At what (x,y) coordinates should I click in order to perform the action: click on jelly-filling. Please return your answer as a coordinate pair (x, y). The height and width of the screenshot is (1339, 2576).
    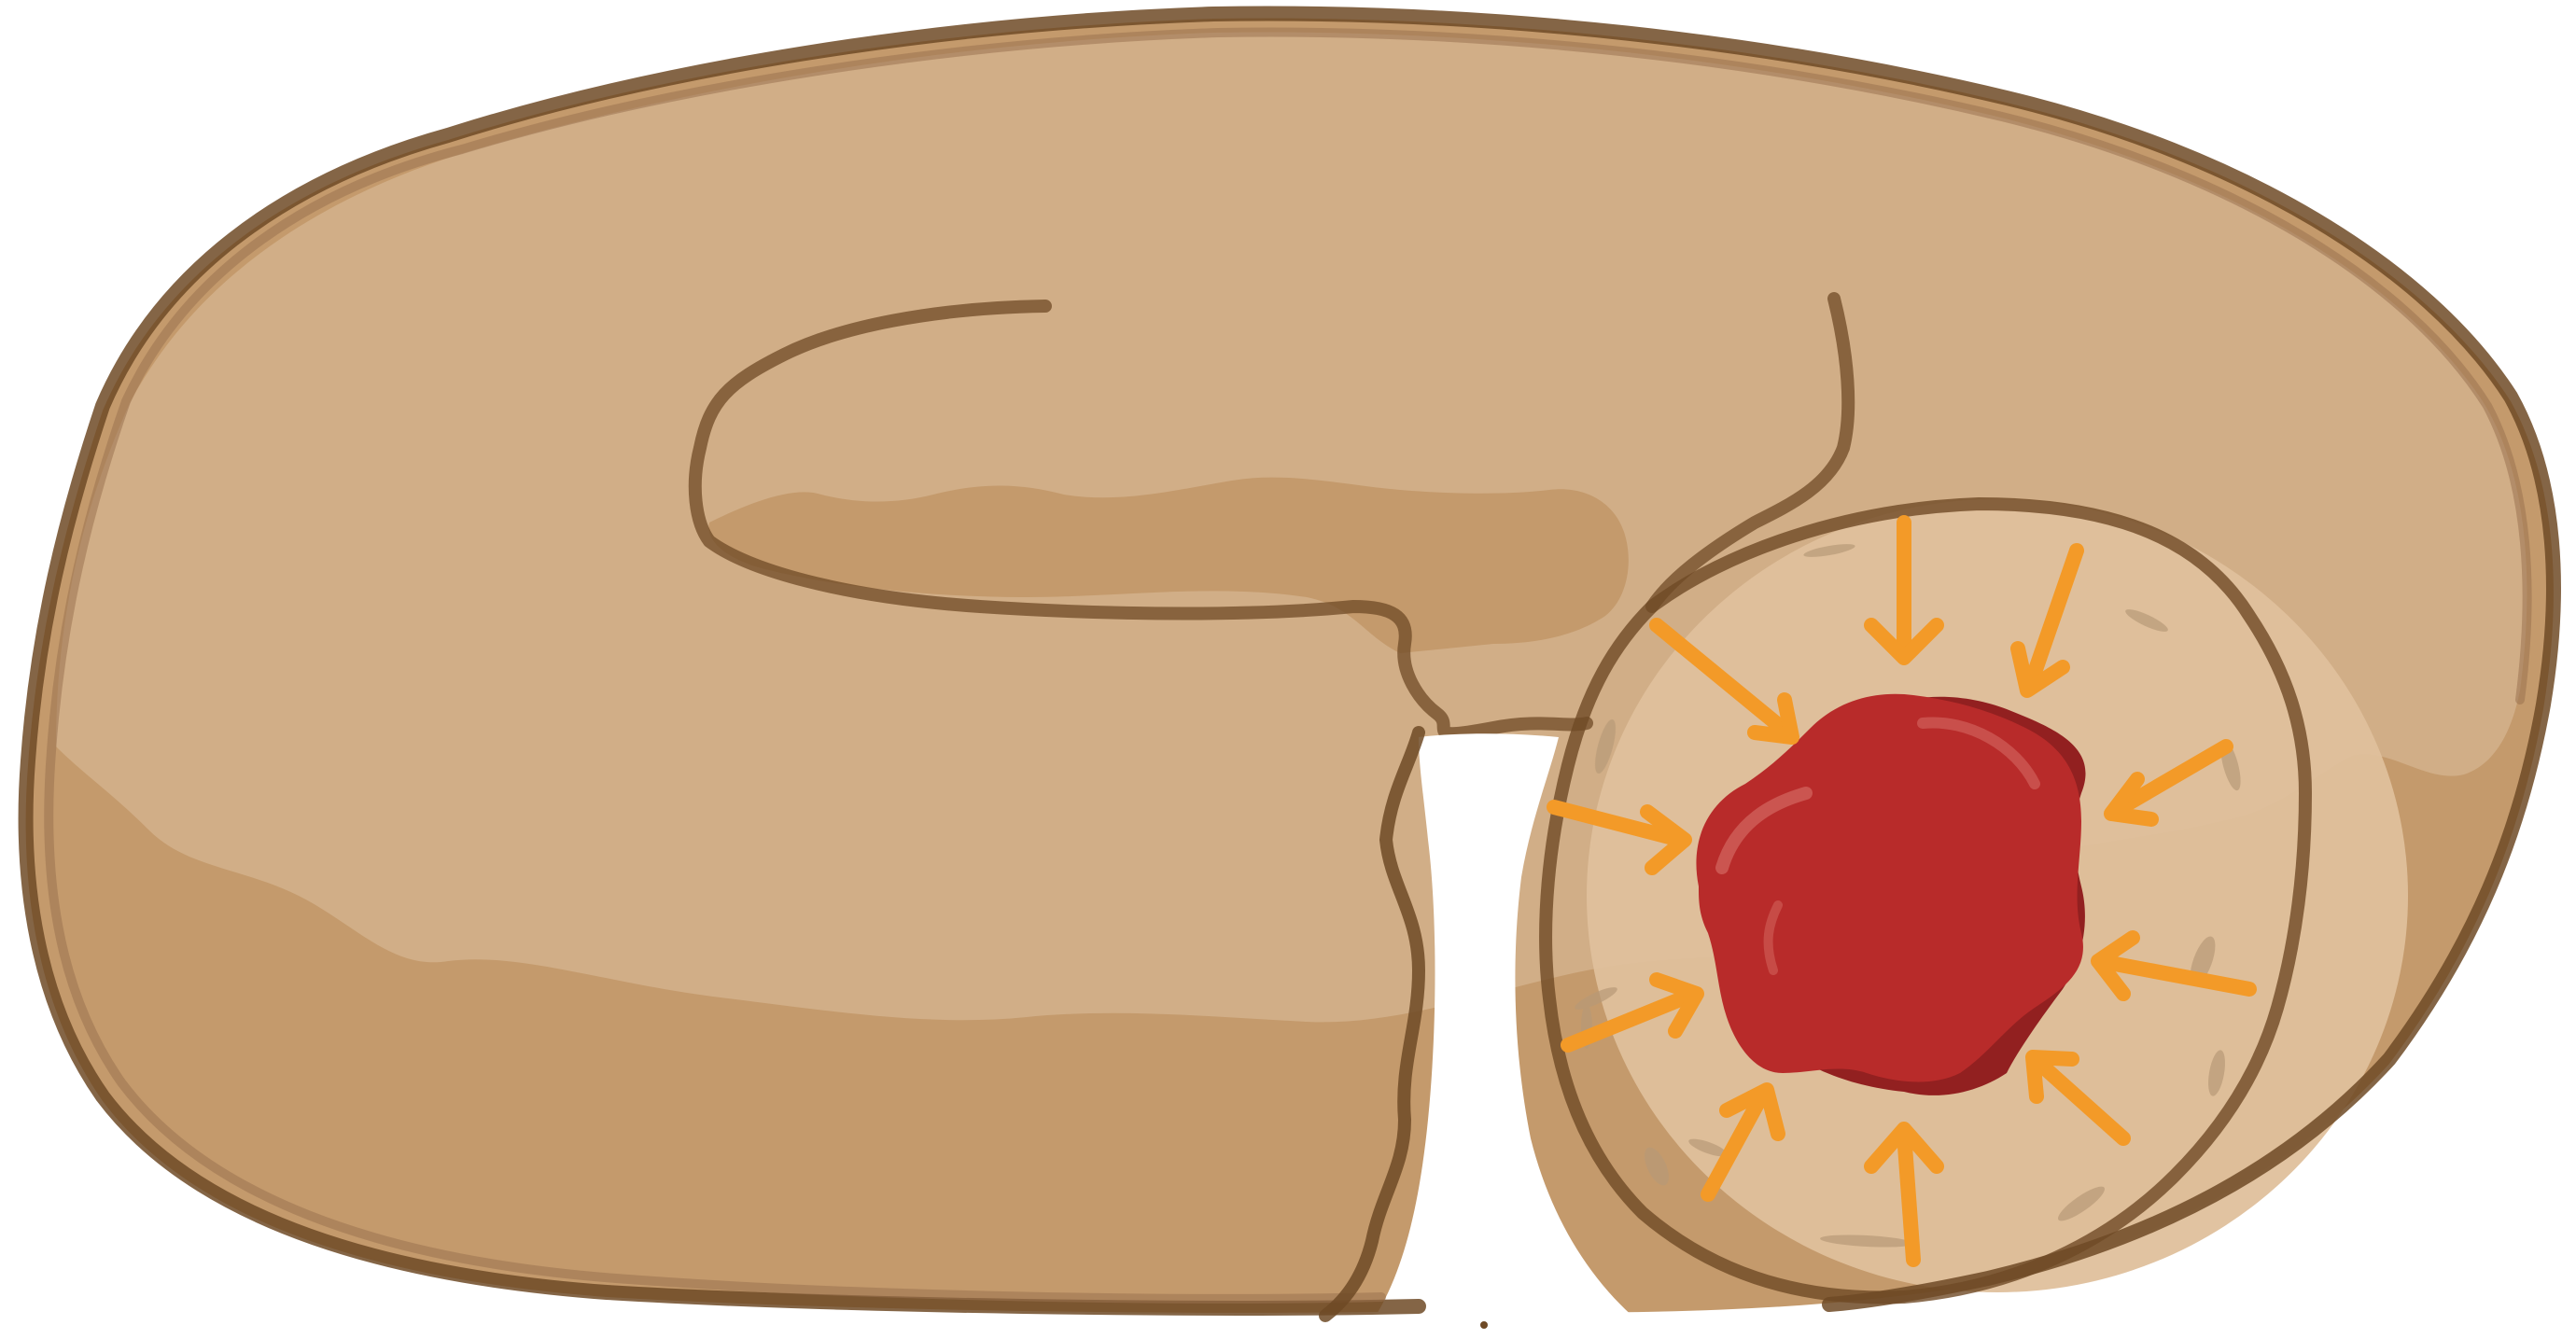
    Looking at the image, I should click on (1891, 894).